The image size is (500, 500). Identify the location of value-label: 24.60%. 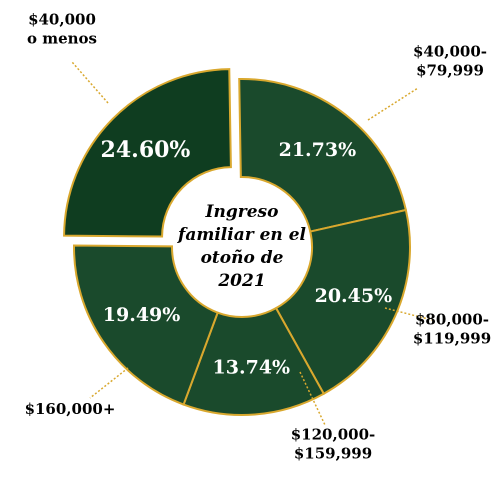
(146, 150).